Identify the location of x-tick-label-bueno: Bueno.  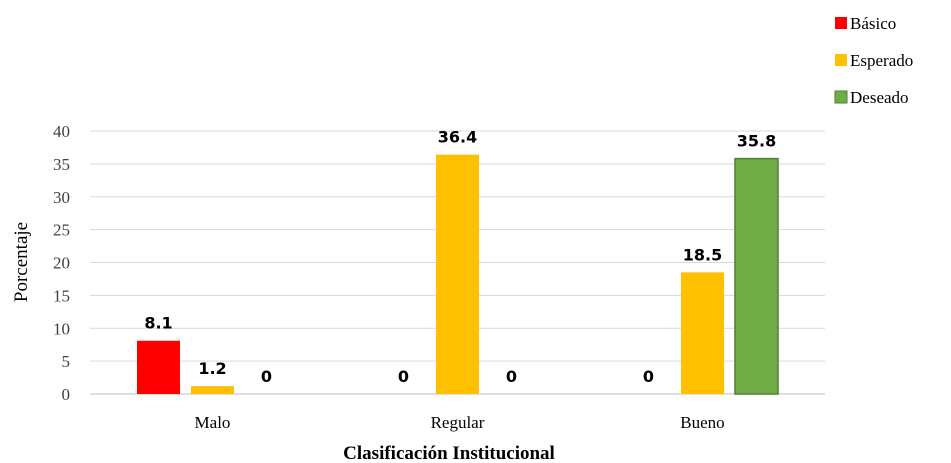
(702, 422).